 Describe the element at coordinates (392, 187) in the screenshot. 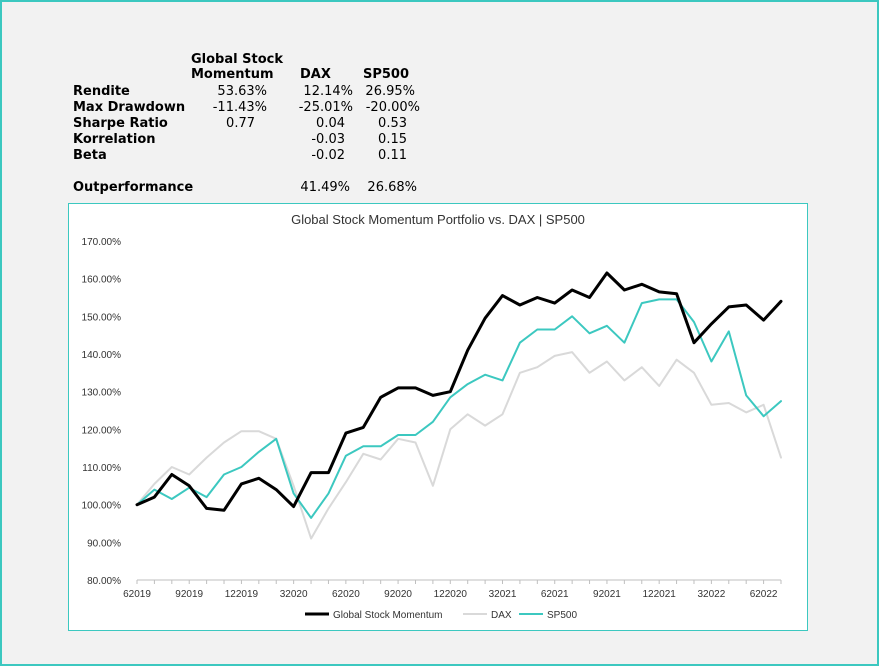

I see `outperformance-sp500: 26.68%` at that location.